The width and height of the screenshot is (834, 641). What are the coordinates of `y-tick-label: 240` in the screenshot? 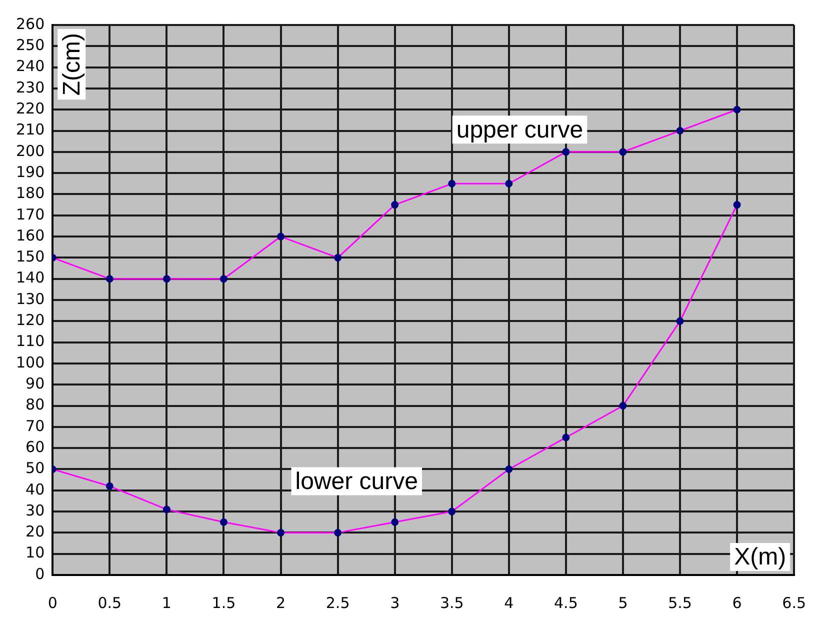 It's located at (30, 66).